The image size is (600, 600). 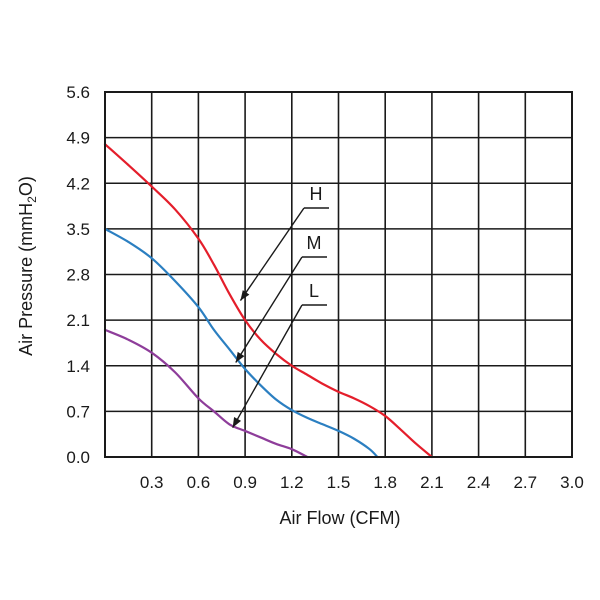 What do you see at coordinates (340, 518) in the screenshot?
I see `x-axis-label: Air Flow (CFM)` at bounding box center [340, 518].